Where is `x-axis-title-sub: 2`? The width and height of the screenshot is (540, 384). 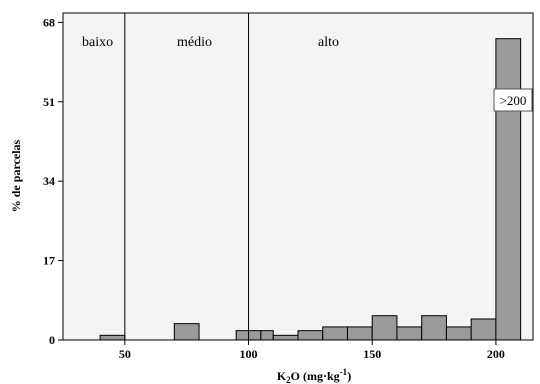 x-axis-title-sub: 2 is located at coordinates (288, 379).